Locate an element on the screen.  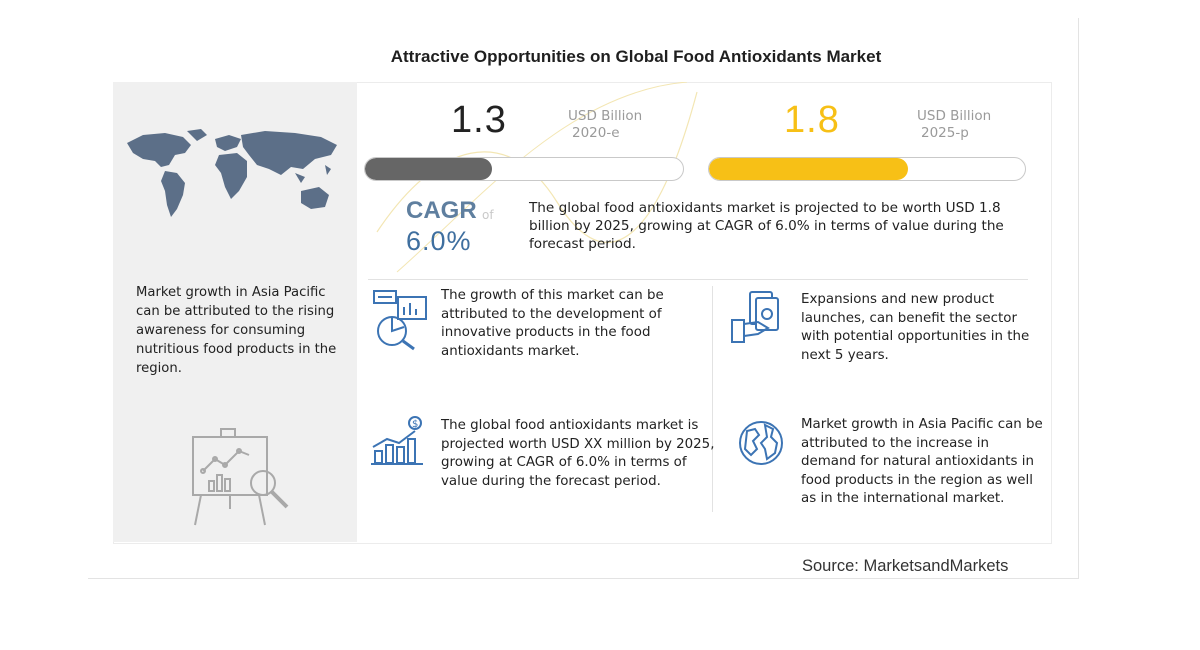
vertical-divider is located at coordinates (712, 399).